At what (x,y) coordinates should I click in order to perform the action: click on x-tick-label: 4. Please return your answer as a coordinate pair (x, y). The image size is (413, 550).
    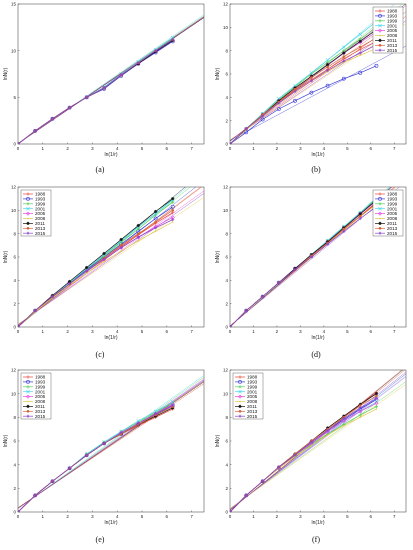
    Looking at the image, I should click on (324, 148).